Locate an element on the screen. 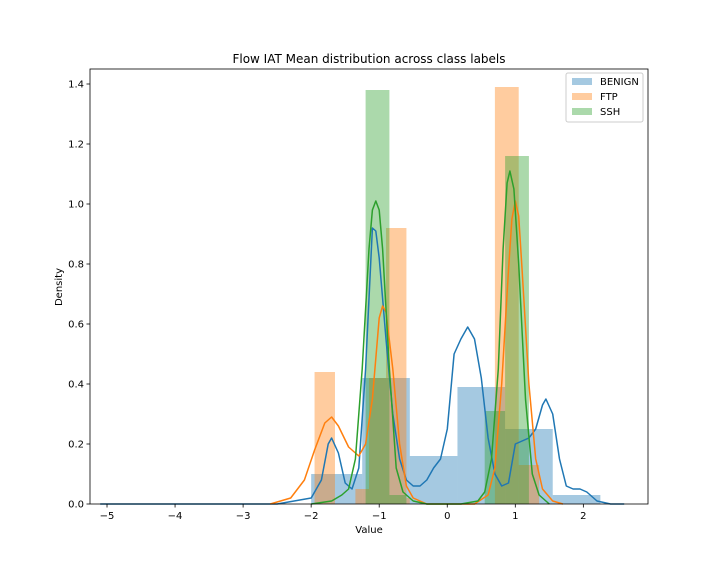 Image resolution: width=720 pixels, height=580 pixels. legend-label-benign: BENIGN is located at coordinates (619, 82).